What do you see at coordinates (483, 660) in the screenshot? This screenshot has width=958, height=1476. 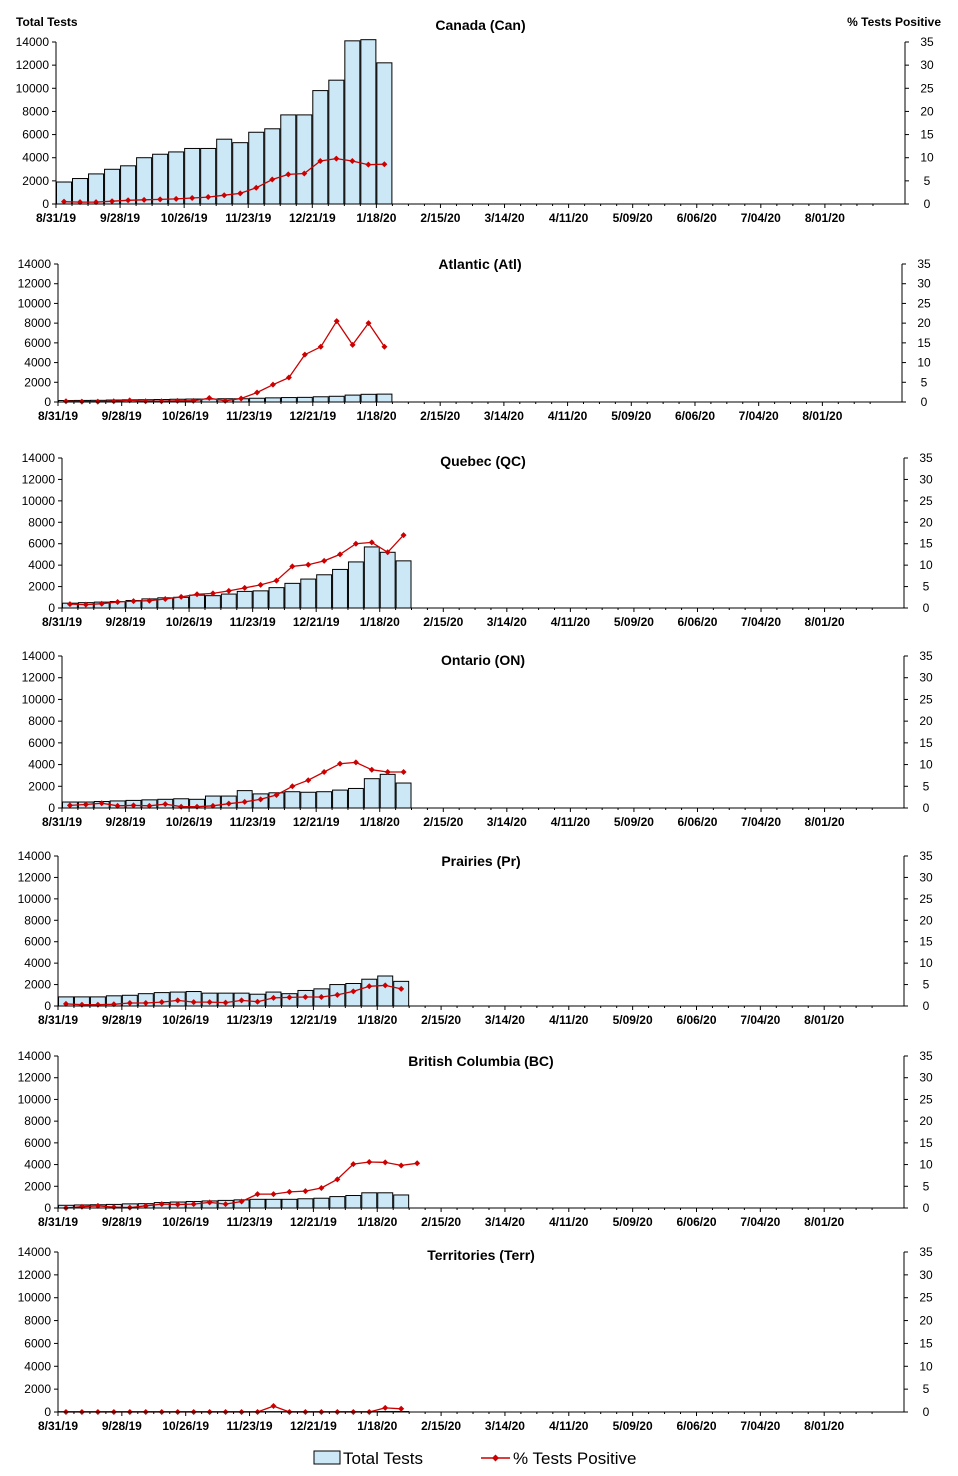 I see `chart-title: Ontario (ON)` at bounding box center [483, 660].